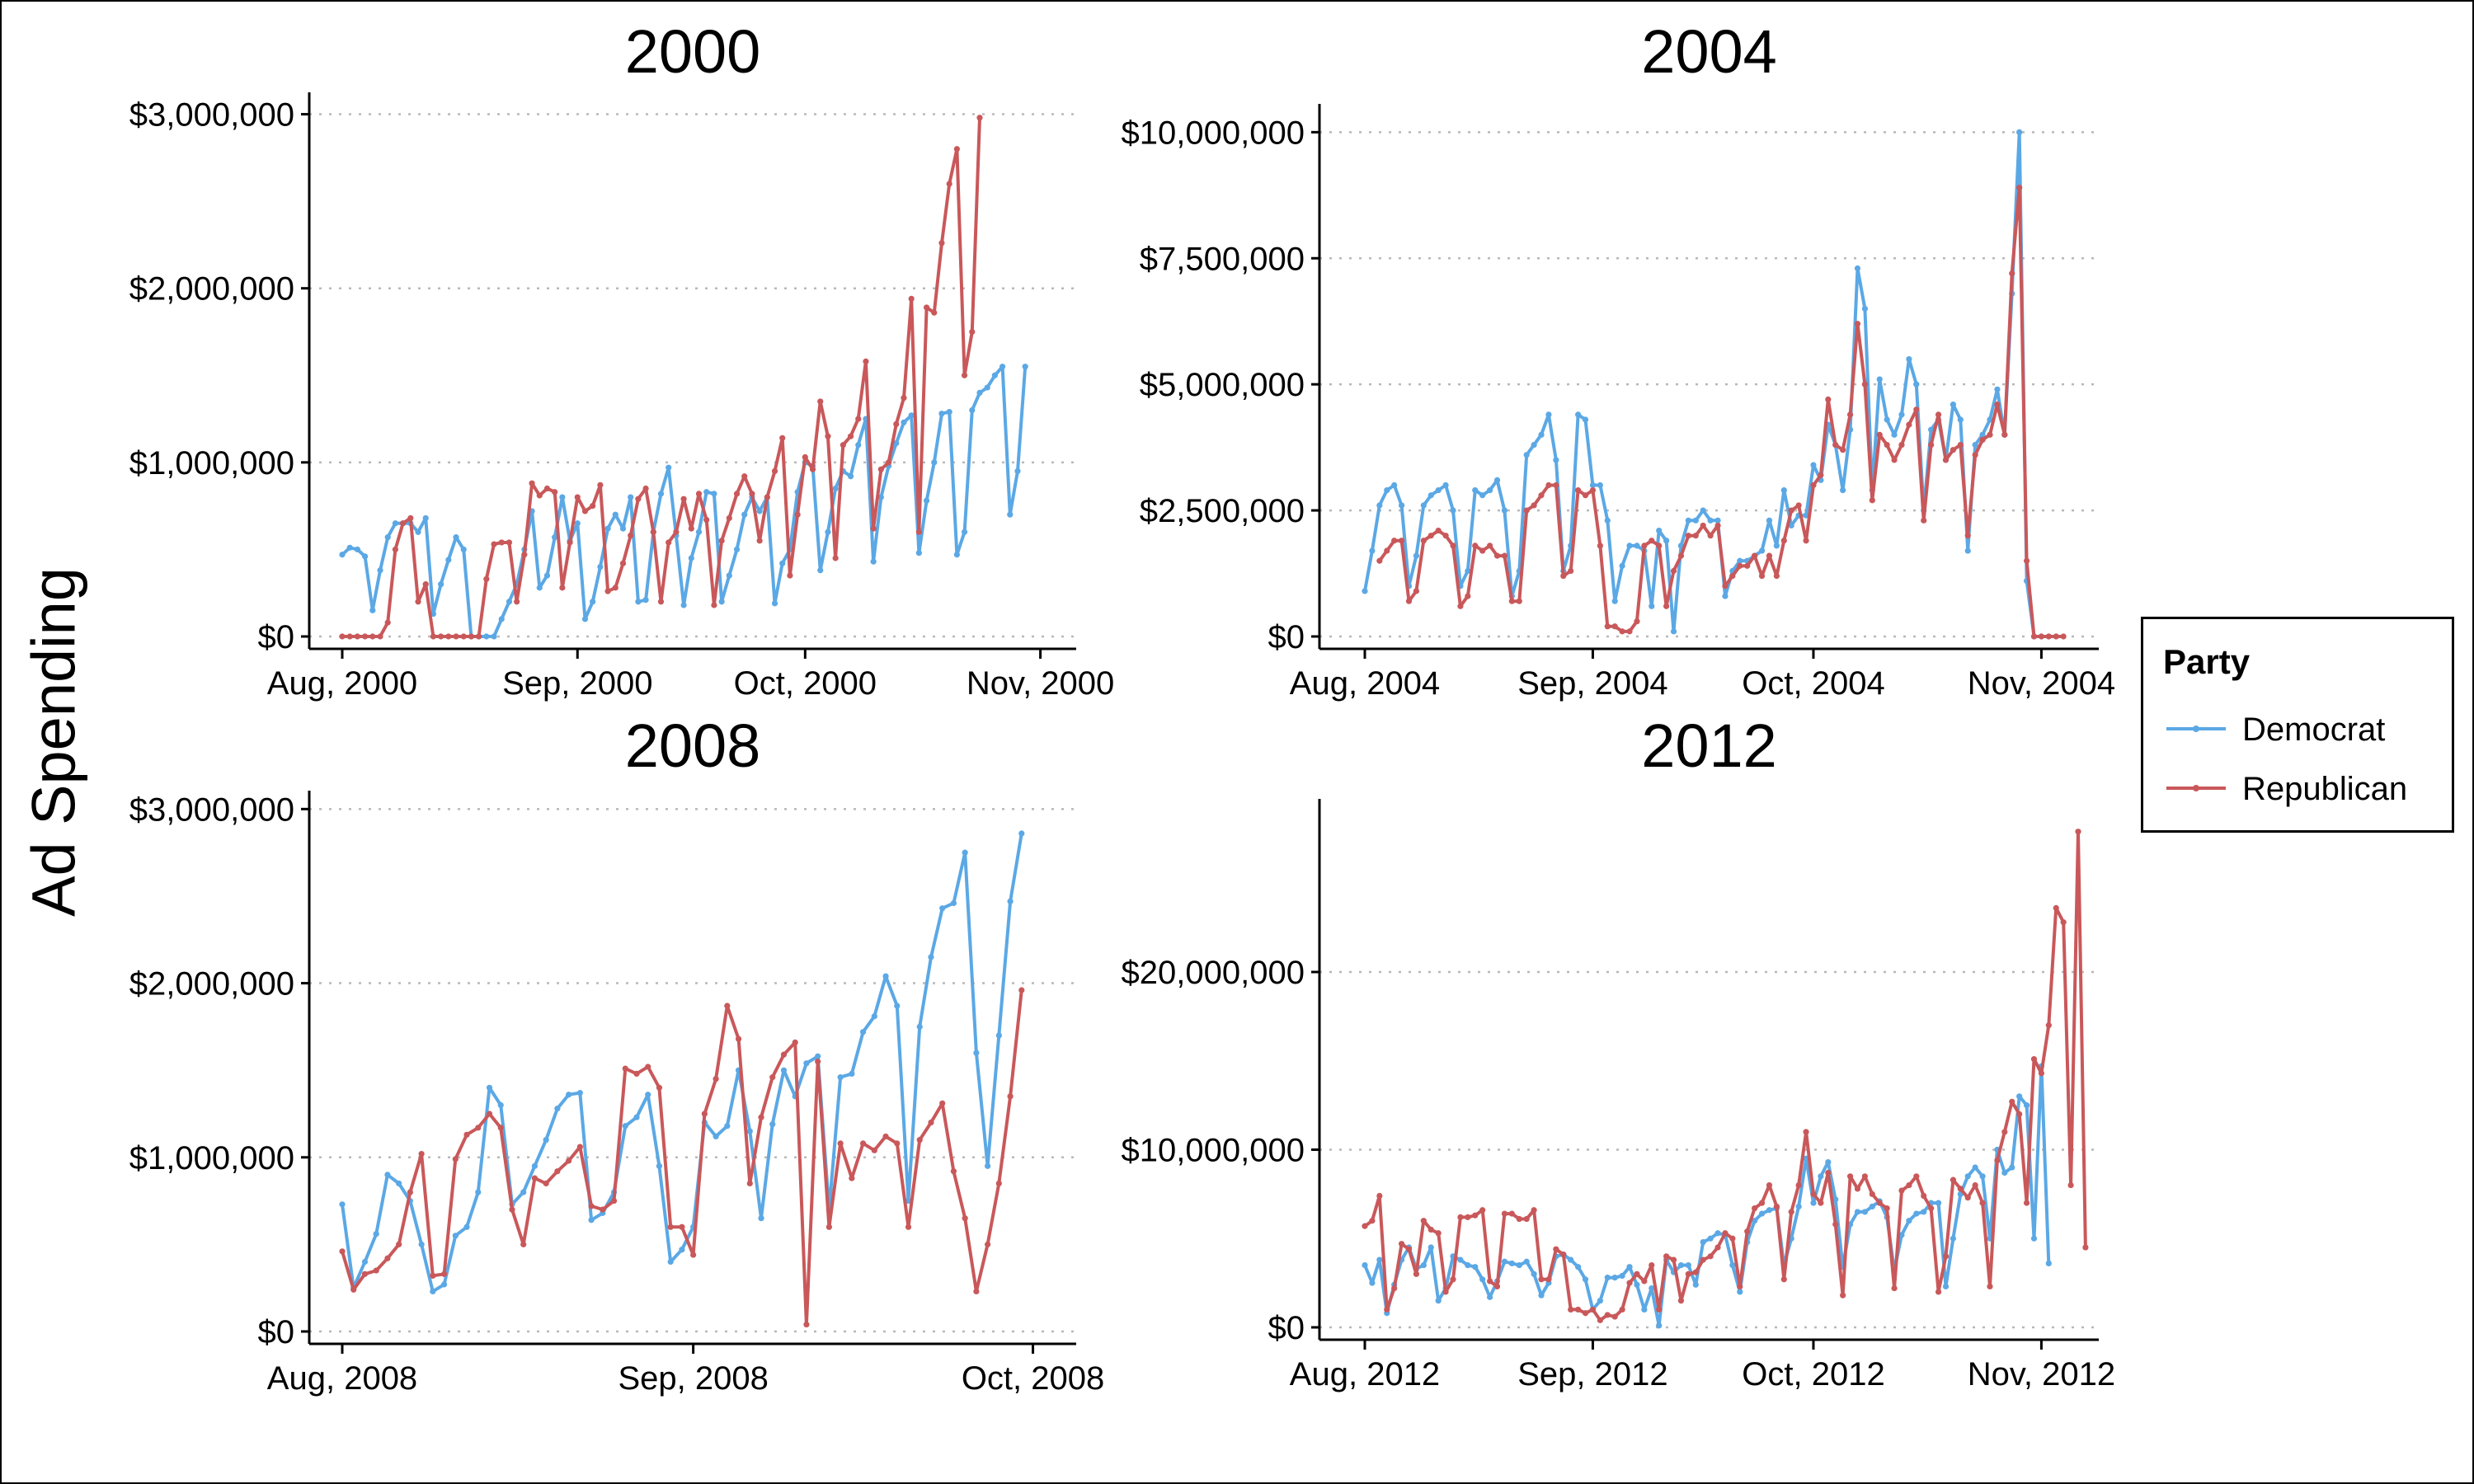 The image size is (2474, 1484). Describe the element at coordinates (805, 683) in the screenshot. I see `panel-2000-x-tick-label: Oct, 2000` at that location.